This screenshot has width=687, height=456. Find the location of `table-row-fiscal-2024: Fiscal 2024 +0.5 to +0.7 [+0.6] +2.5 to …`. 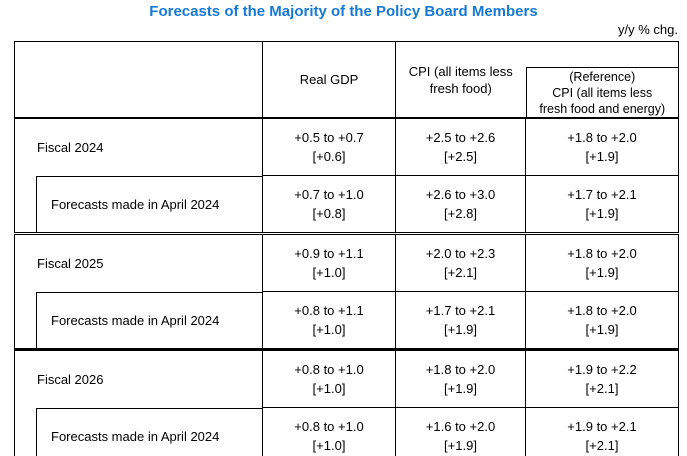

table-row-fiscal-2024: Fiscal 2024 +0.5 to +0.7 [+0.6] +2.5 to … is located at coordinates (347, 147).